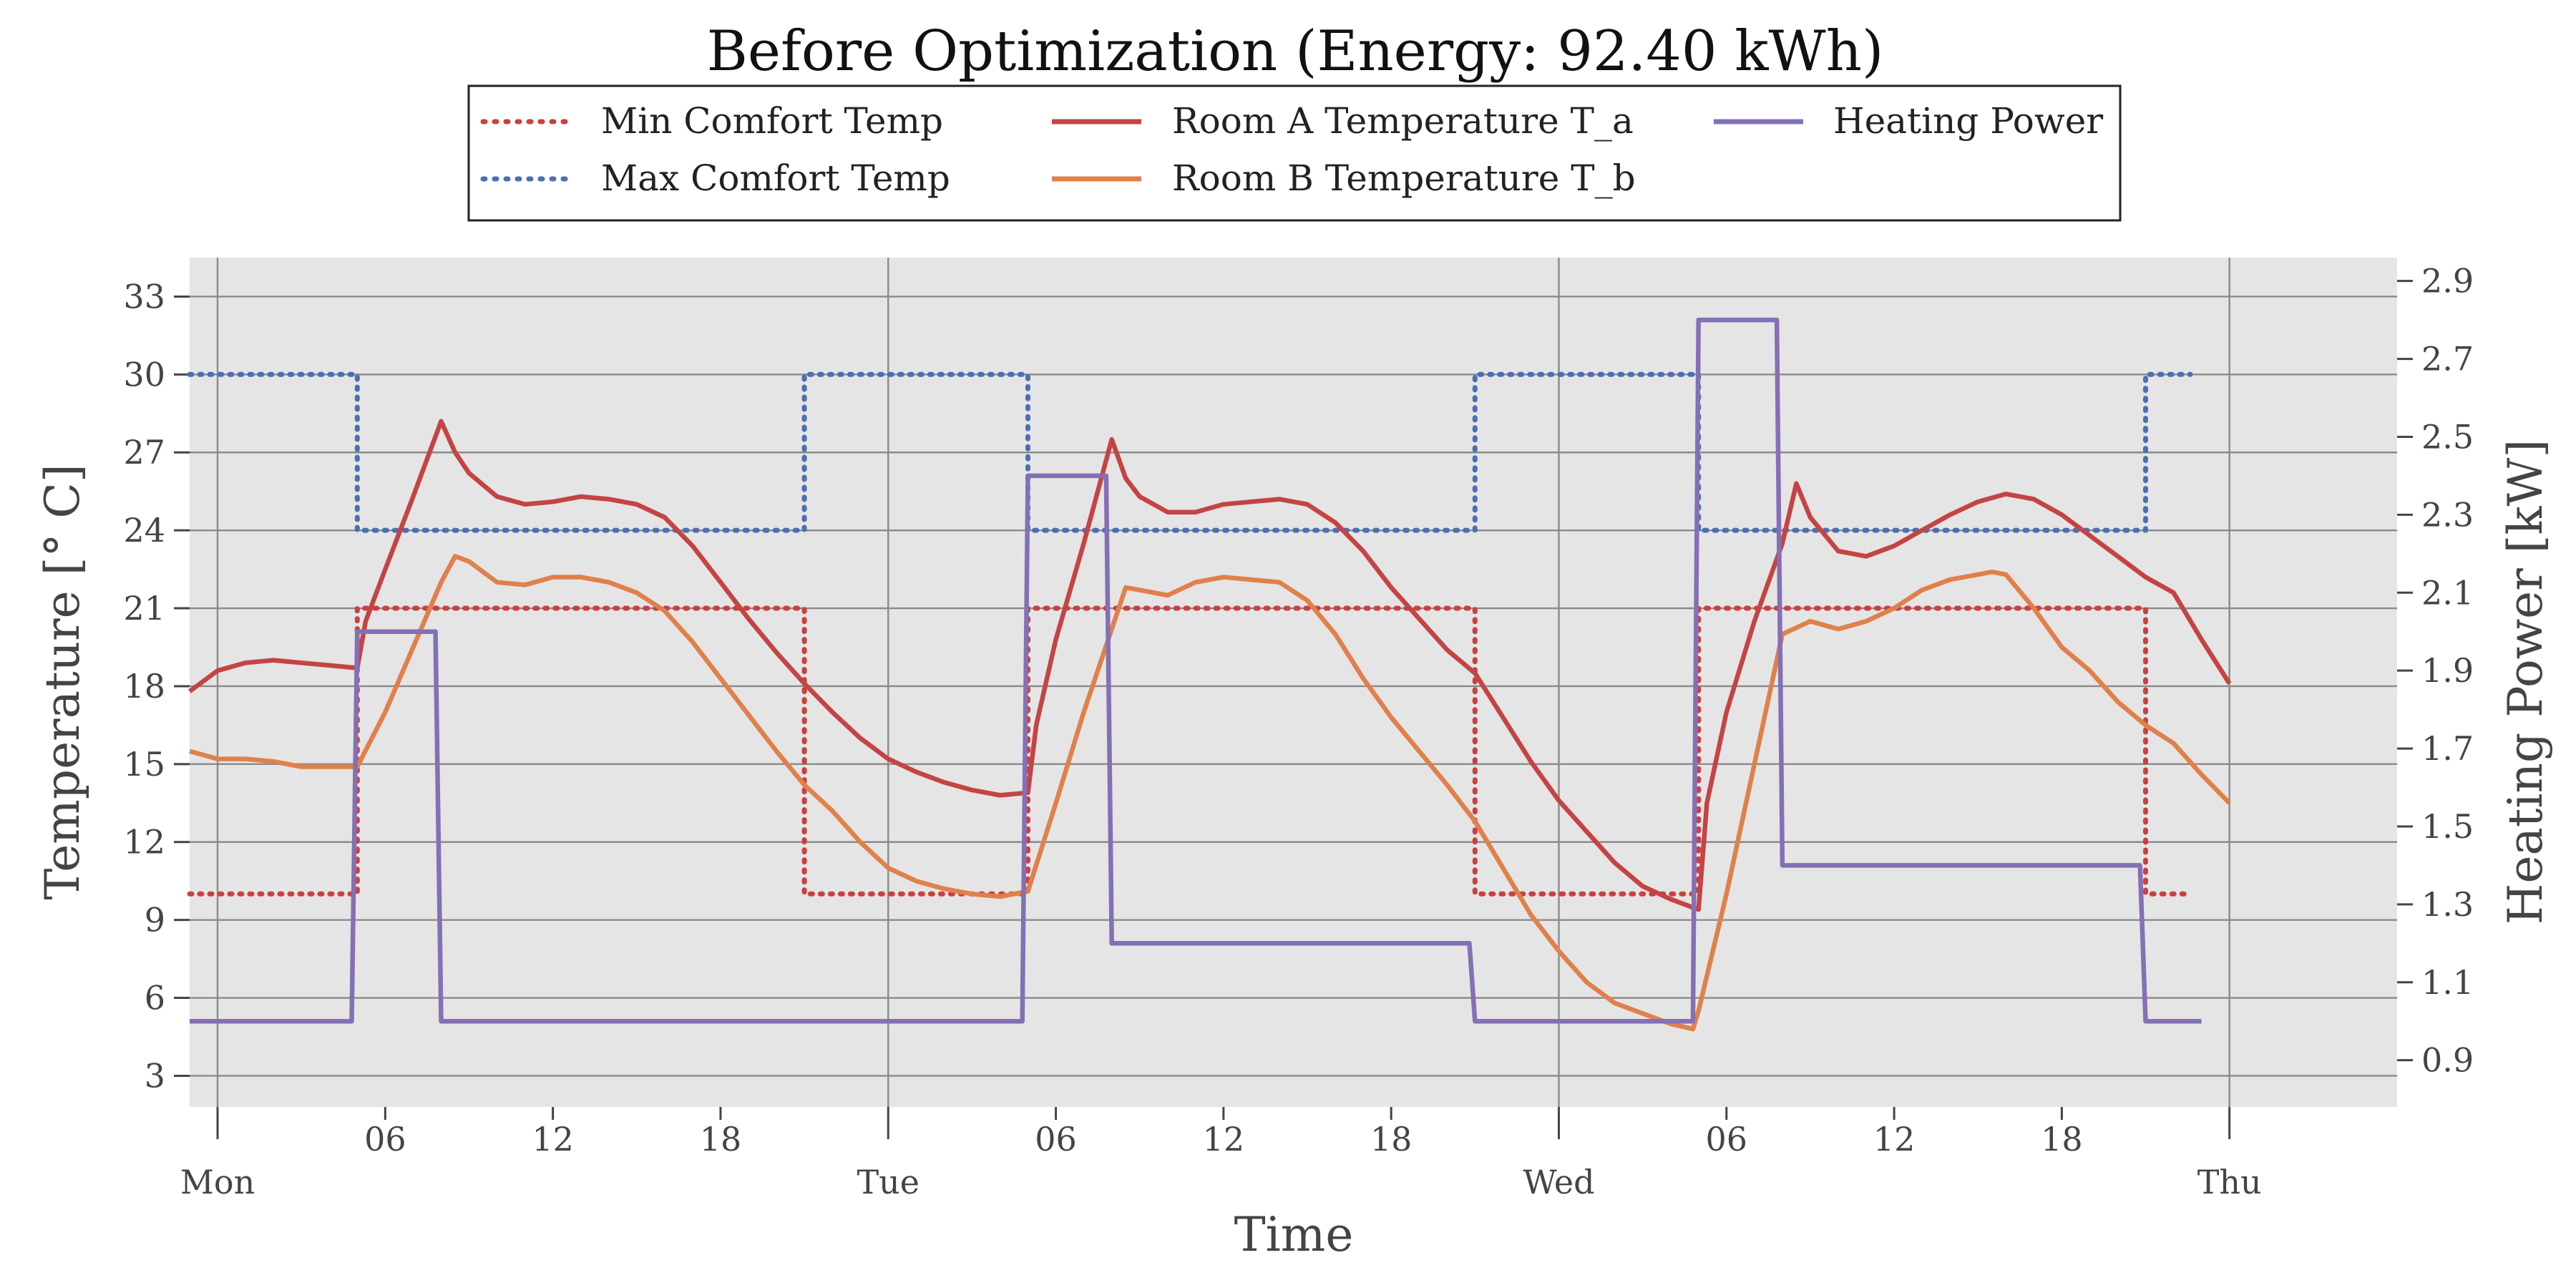 Image resolution: width=2576 pixels, height=1288 pixels. What do you see at coordinates (155, 920) in the screenshot?
I see `left-tick-label: 9` at bounding box center [155, 920].